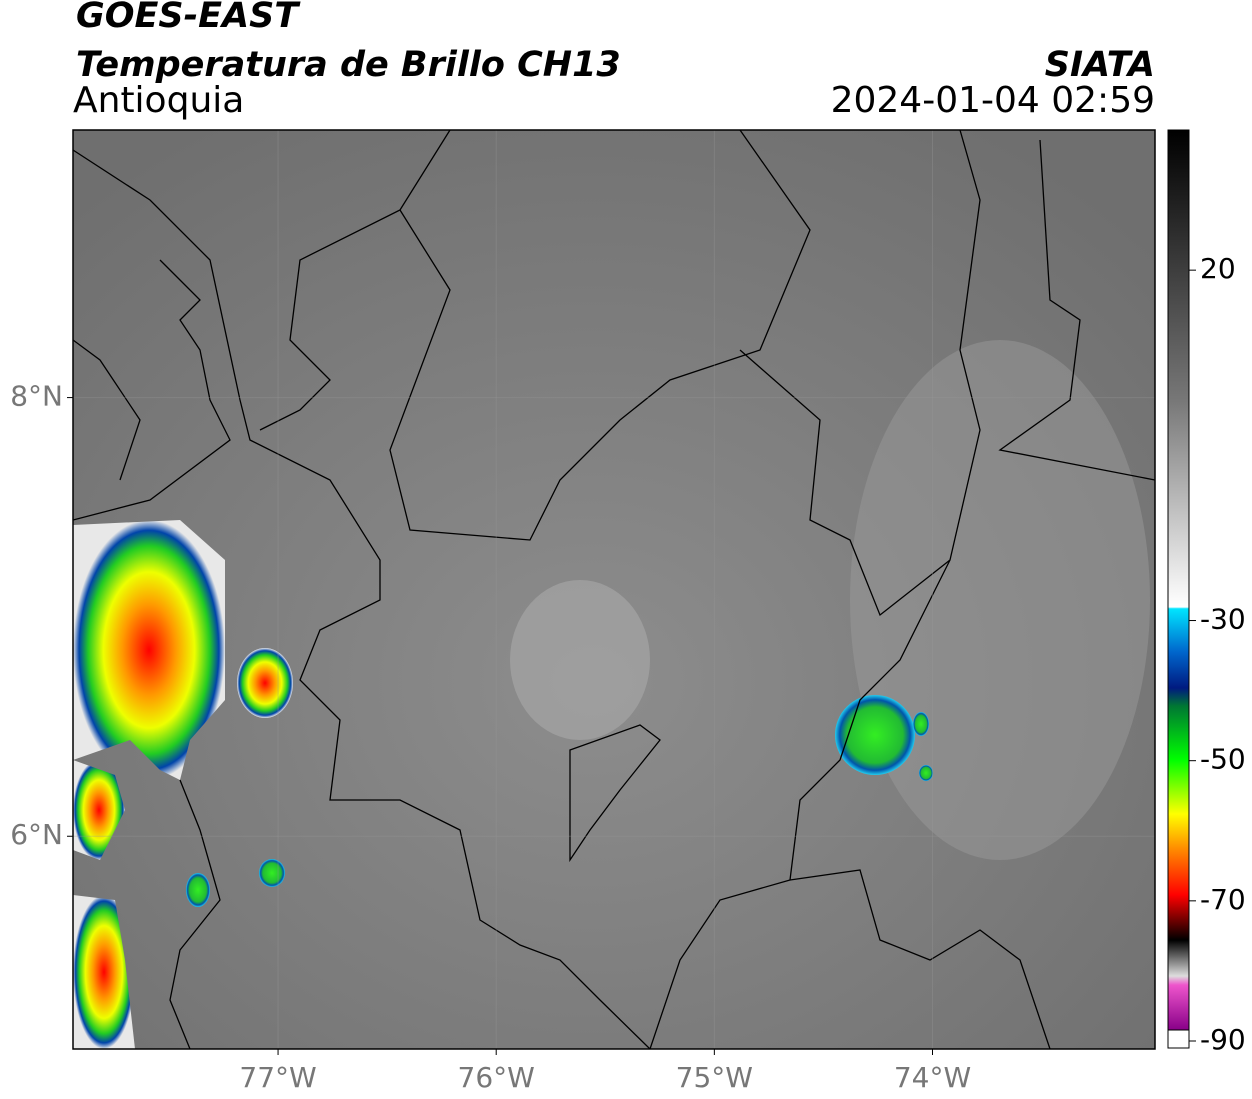  I want to click on colorbar-frame, so click(1178, 589).